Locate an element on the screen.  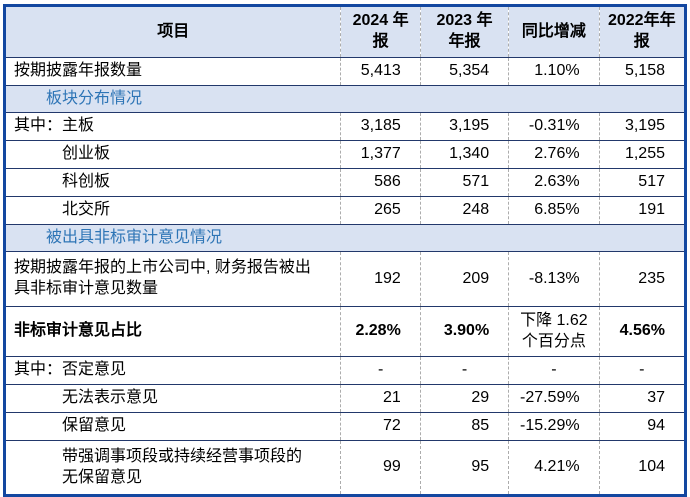
row-label: 其中：主板 is located at coordinates (172, 126).